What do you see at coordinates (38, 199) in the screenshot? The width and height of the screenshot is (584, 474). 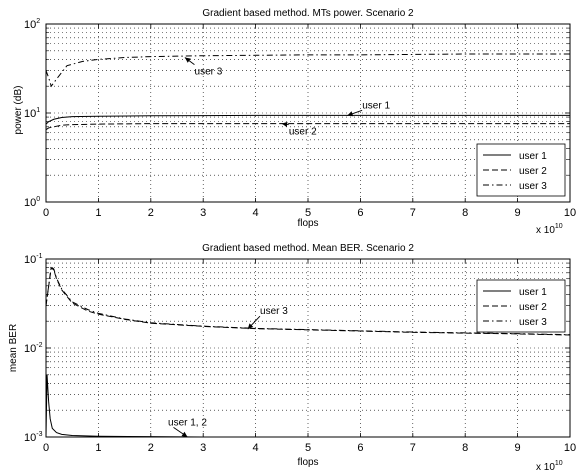 I see `power-y-tick-exponent: 0` at bounding box center [38, 199].